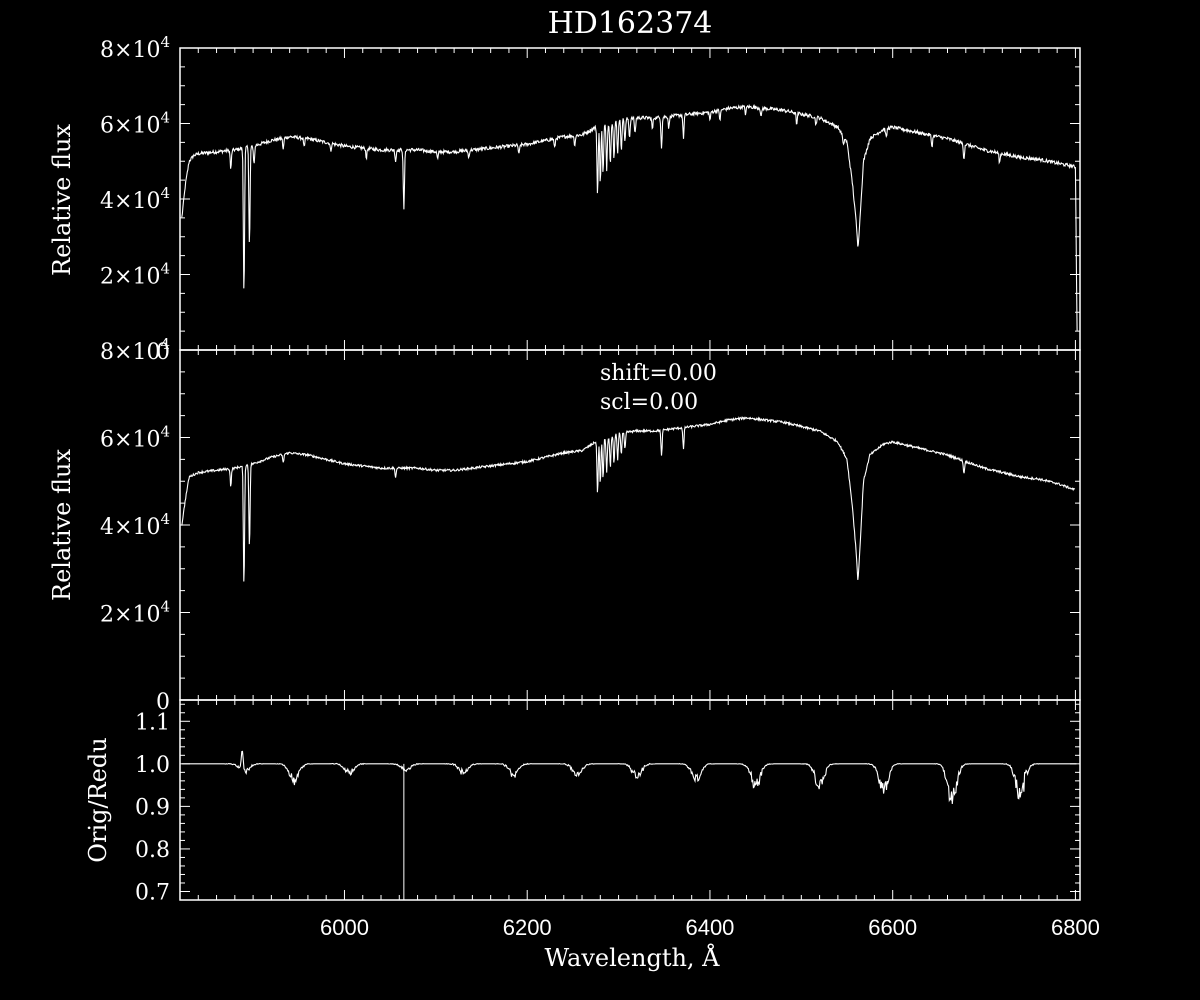 The width and height of the screenshot is (1200, 1000). What do you see at coordinates (152, 892) in the screenshot?
I see `bottom-y-tick-label: 0.7` at bounding box center [152, 892].